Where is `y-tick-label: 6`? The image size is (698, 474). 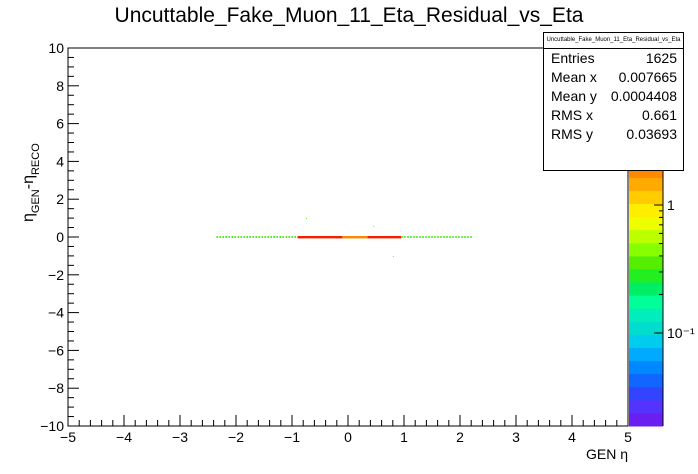
y-tick-label: 6 is located at coordinates (60, 124).